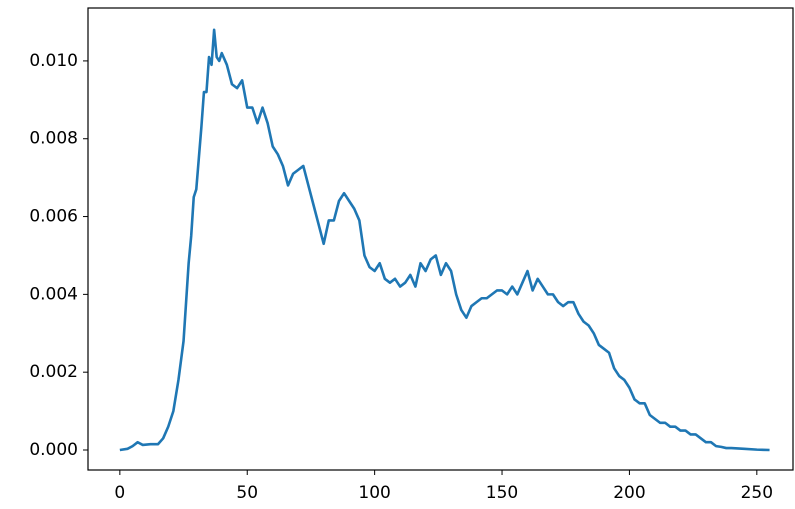 This screenshot has width=795, height=509. What do you see at coordinates (629, 493) in the screenshot?
I see `x-tick-label: 200` at bounding box center [629, 493].